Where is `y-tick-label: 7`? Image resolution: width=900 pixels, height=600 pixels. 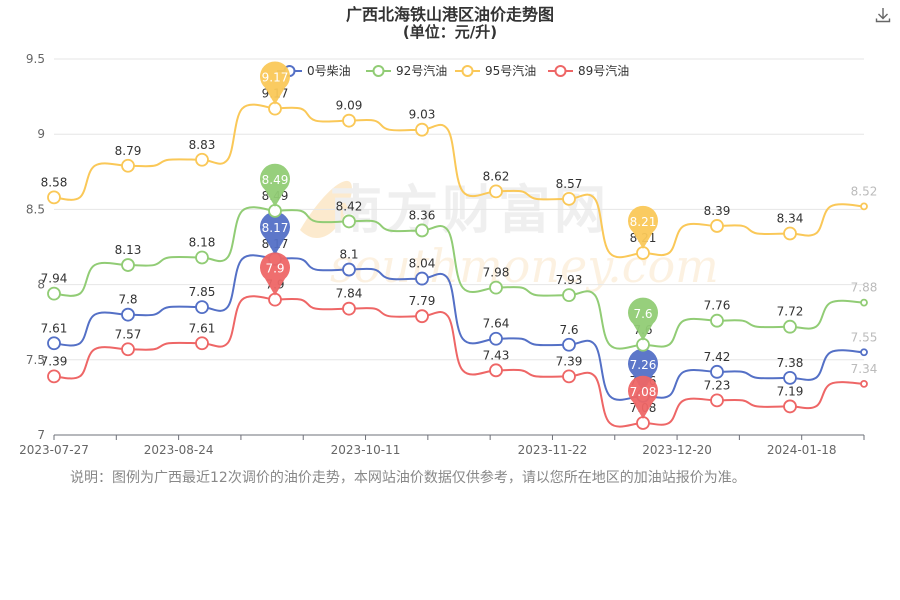
y-tick-label: 7 is located at coordinates (41, 435).